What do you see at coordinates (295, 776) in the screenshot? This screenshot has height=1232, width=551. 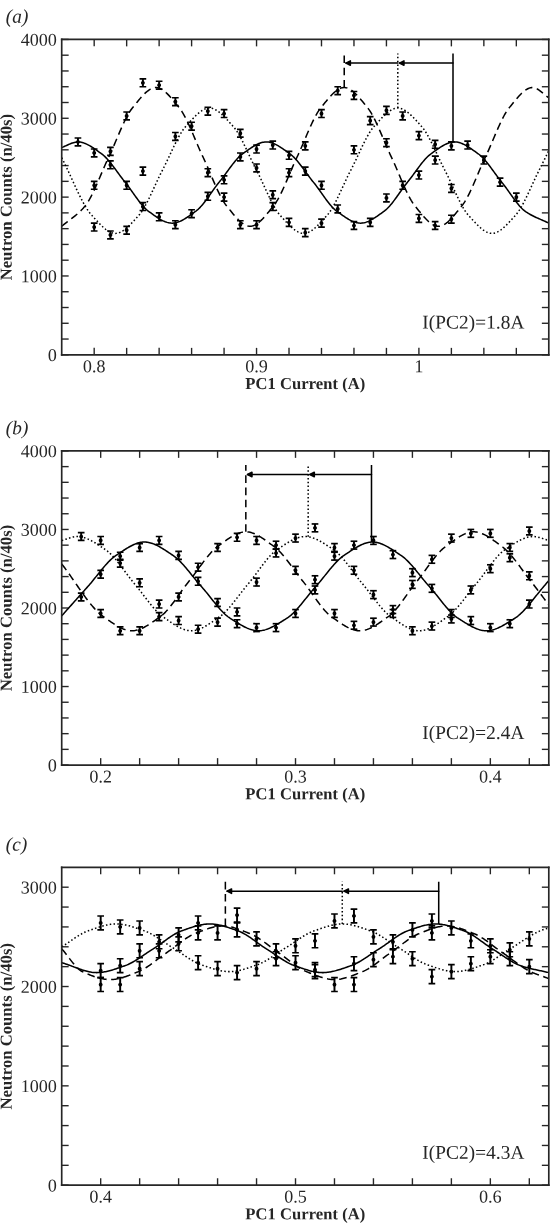 I see `x-tick-label: 0.3` at bounding box center [295, 776].